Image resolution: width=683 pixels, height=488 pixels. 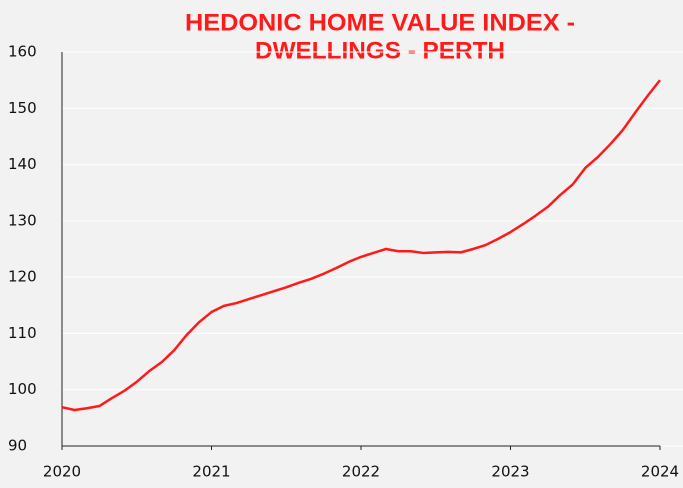 What do you see at coordinates (22, 277) in the screenshot?
I see `y-tick-label: 120` at bounding box center [22, 277].